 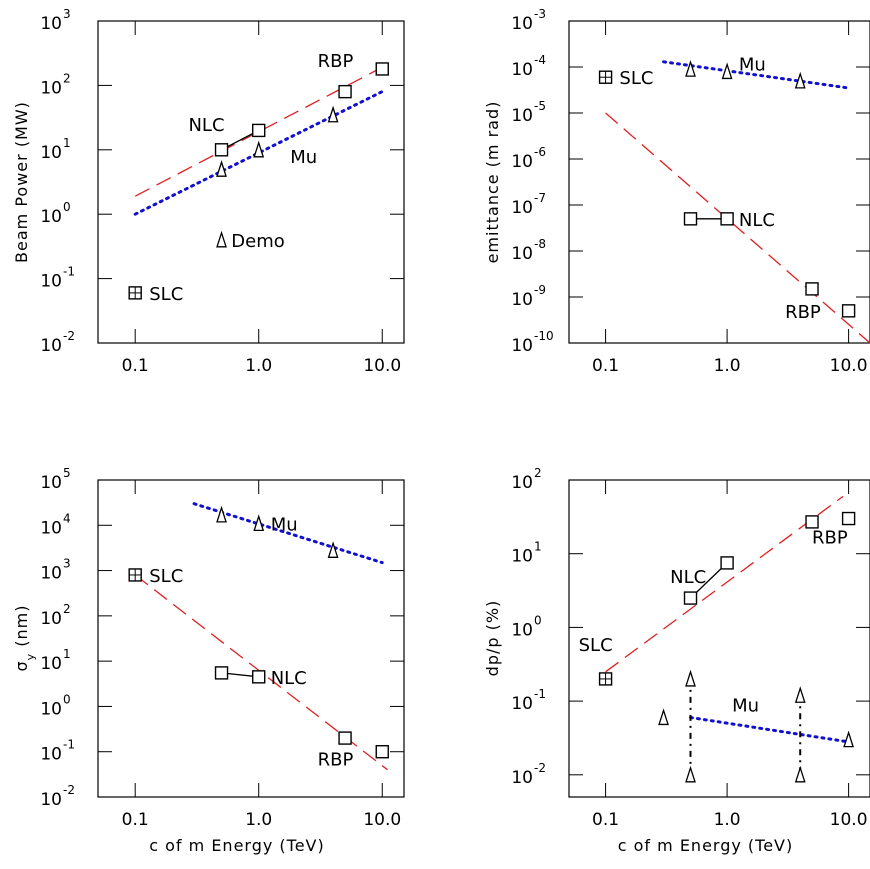 What do you see at coordinates (540, 198) in the screenshot?
I see `y-tick-label-exponent: -7` at bounding box center [540, 198].